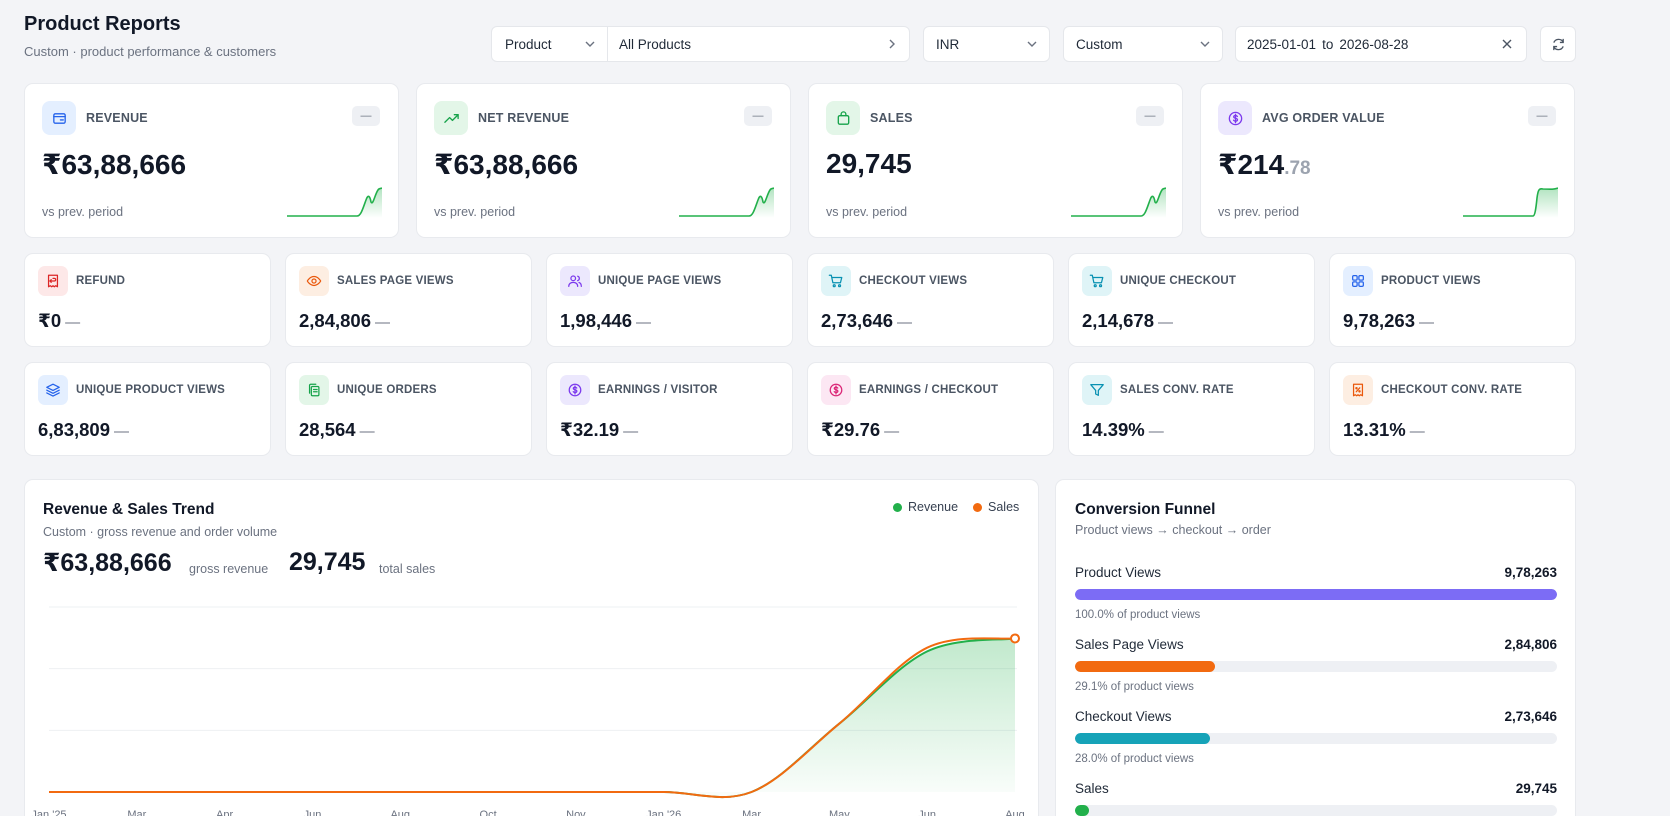 The width and height of the screenshot is (1670, 816). What do you see at coordinates (224, 812) in the screenshot?
I see `x-tick-label: Apr` at bounding box center [224, 812].